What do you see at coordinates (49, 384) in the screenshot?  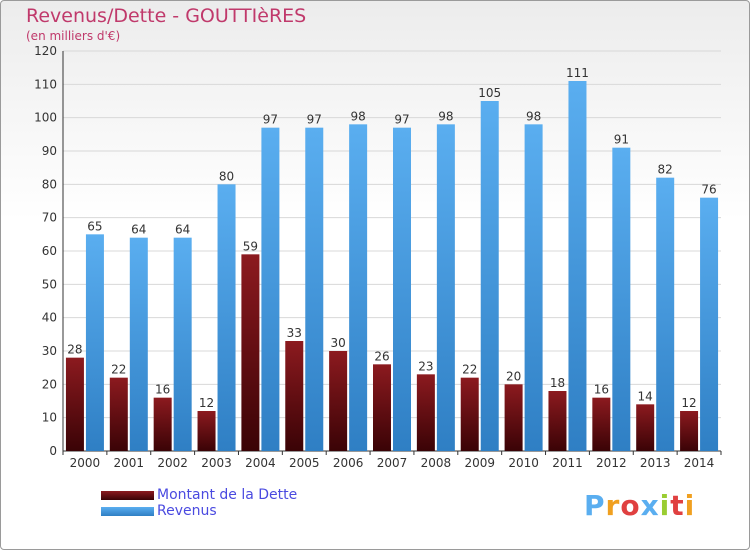 I see `y-tick-label: 20` at bounding box center [49, 384].